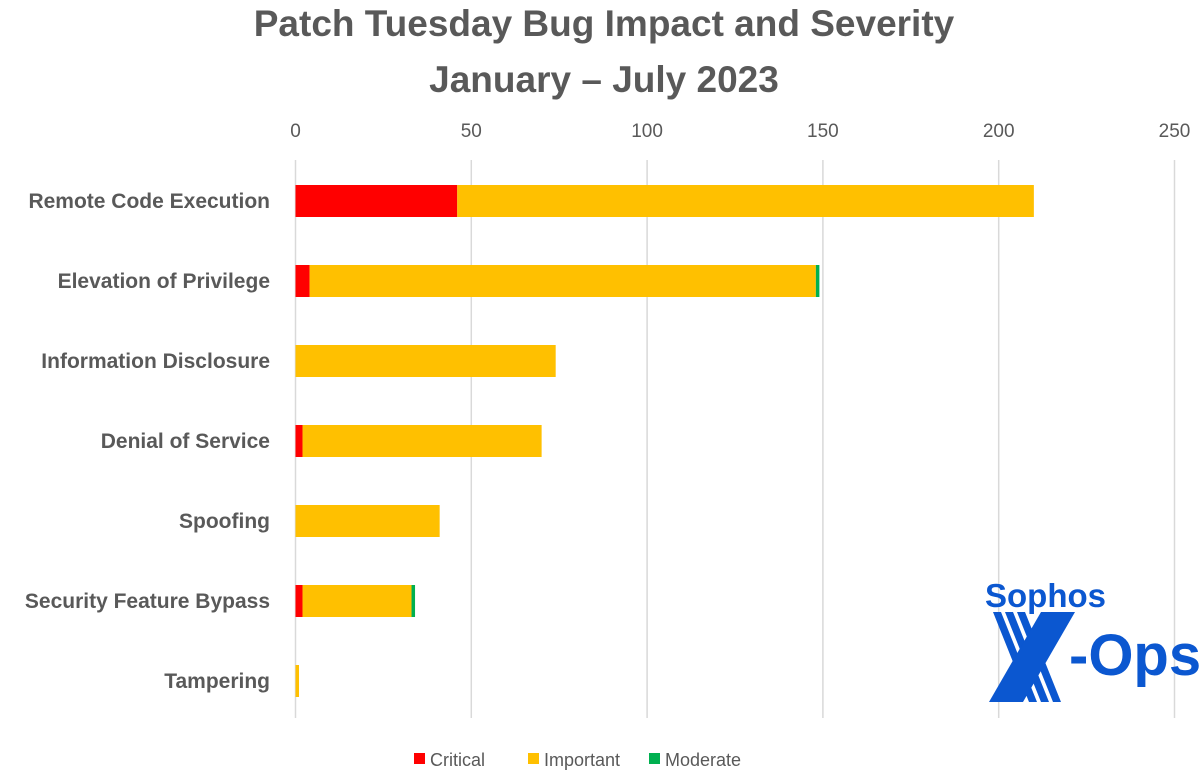 This screenshot has height=782, width=1200. I want to click on category-label: Tampering, so click(217, 681).